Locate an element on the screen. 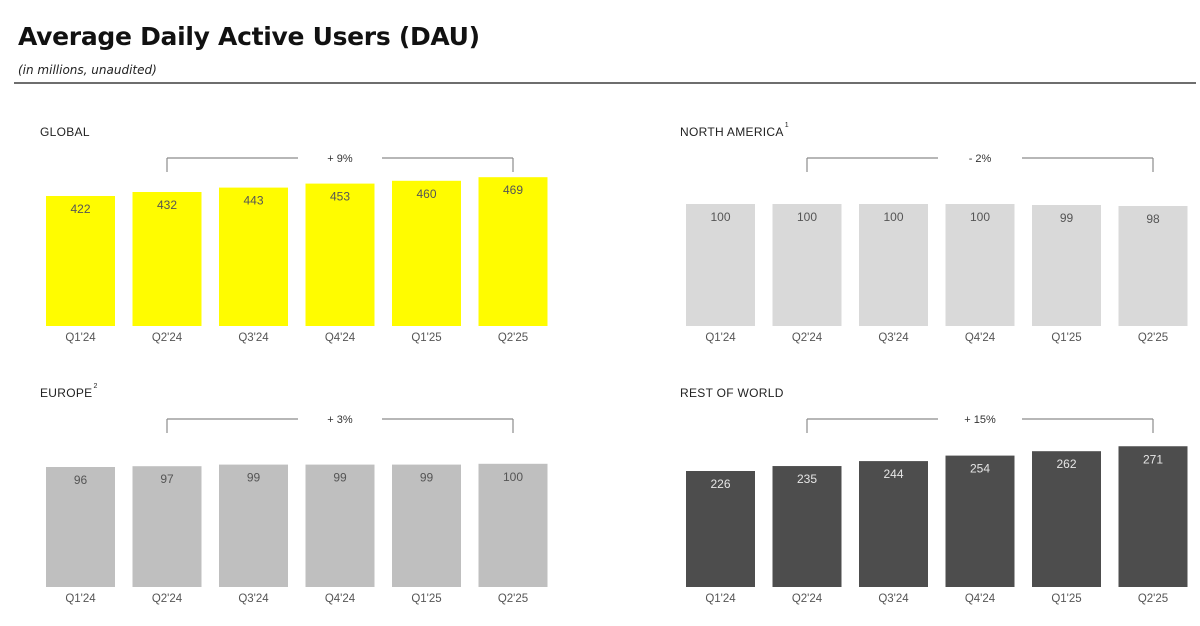 The image size is (1200, 626). category-label-global-2: Q2'24 is located at coordinates (167, 338).